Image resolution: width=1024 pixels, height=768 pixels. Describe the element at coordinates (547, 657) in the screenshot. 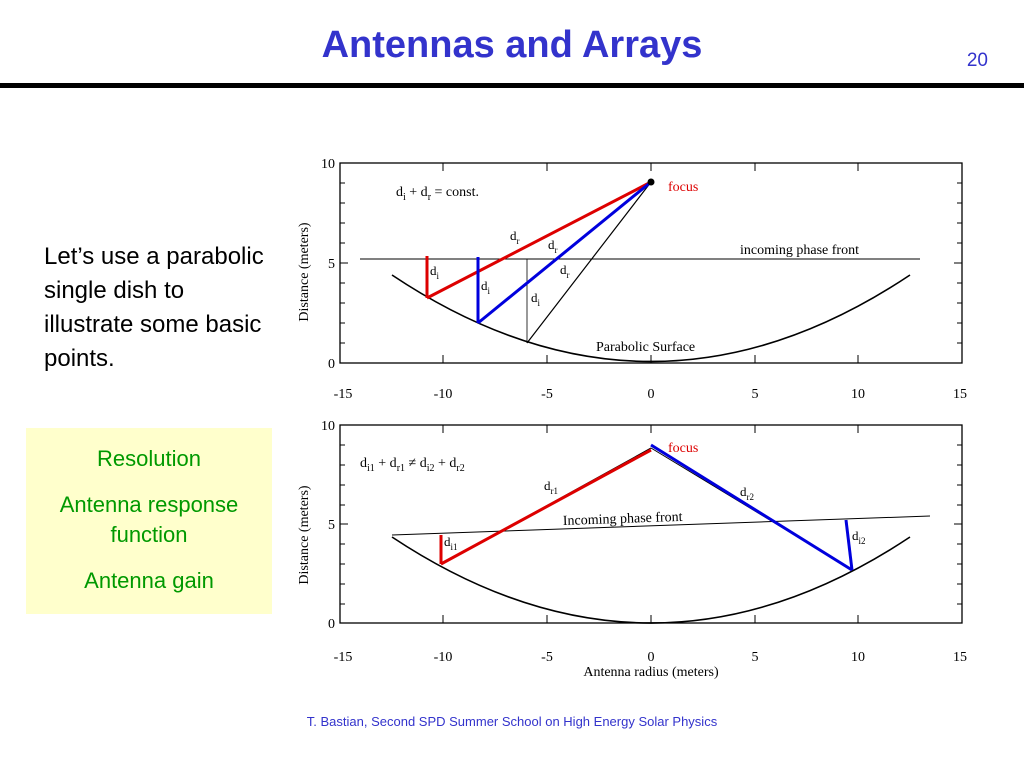

I see `bottom-xtick: -5` at that location.